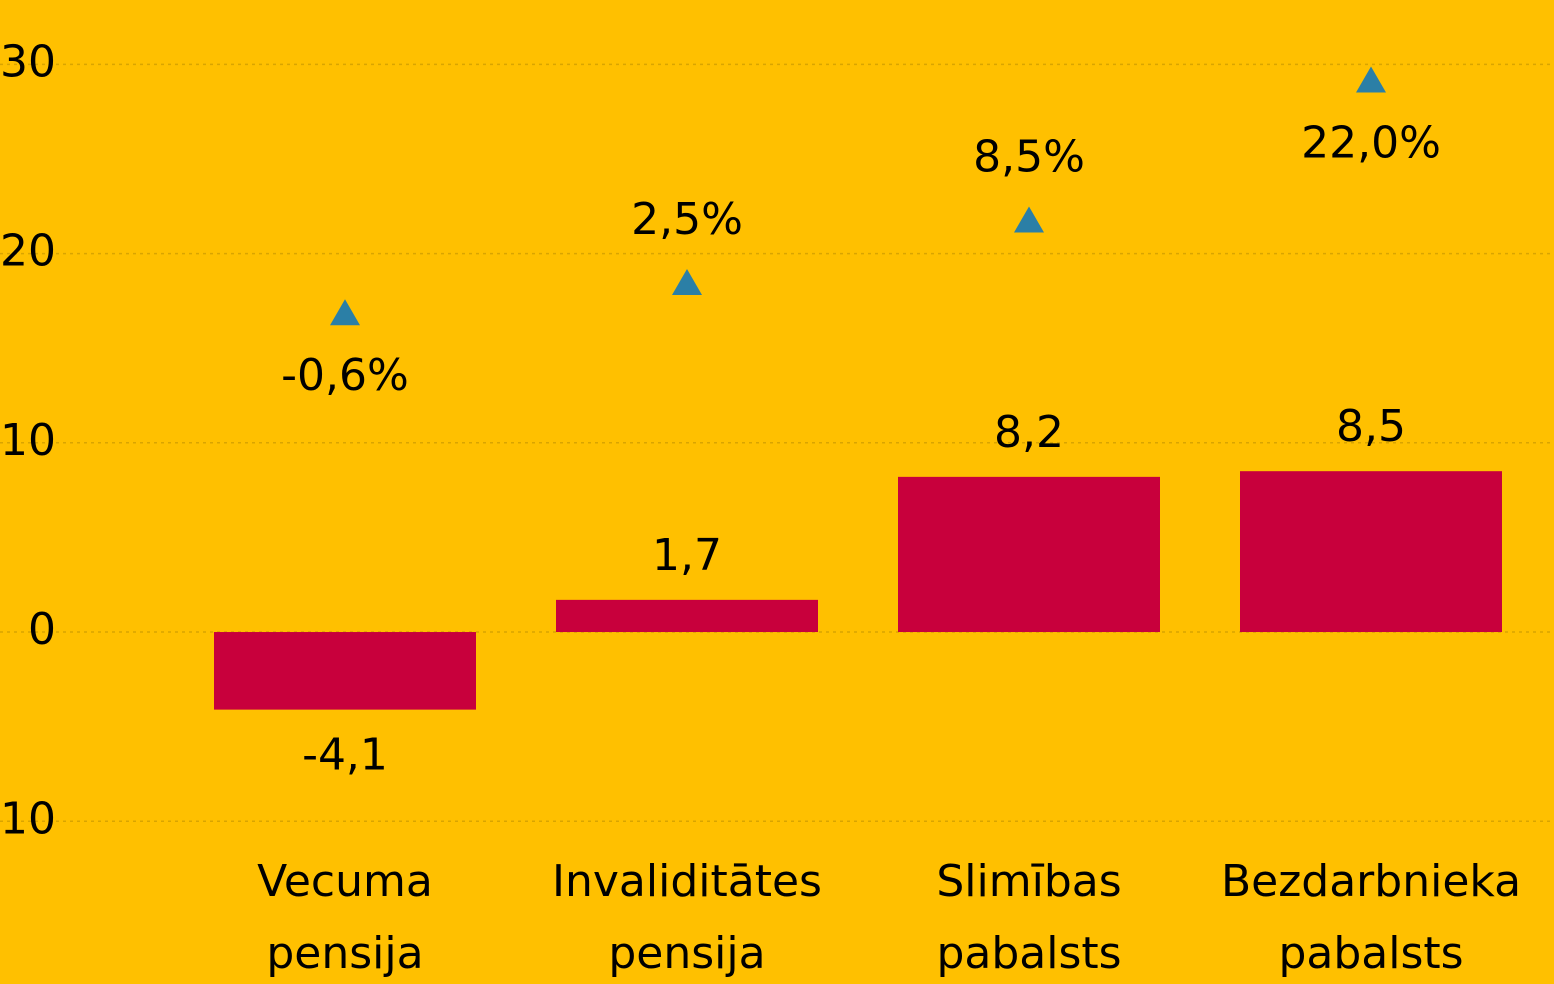 The width and height of the screenshot is (1554, 984). What do you see at coordinates (1371, 881) in the screenshot?
I see `x-tick-label: Bezdarbnieka` at bounding box center [1371, 881].